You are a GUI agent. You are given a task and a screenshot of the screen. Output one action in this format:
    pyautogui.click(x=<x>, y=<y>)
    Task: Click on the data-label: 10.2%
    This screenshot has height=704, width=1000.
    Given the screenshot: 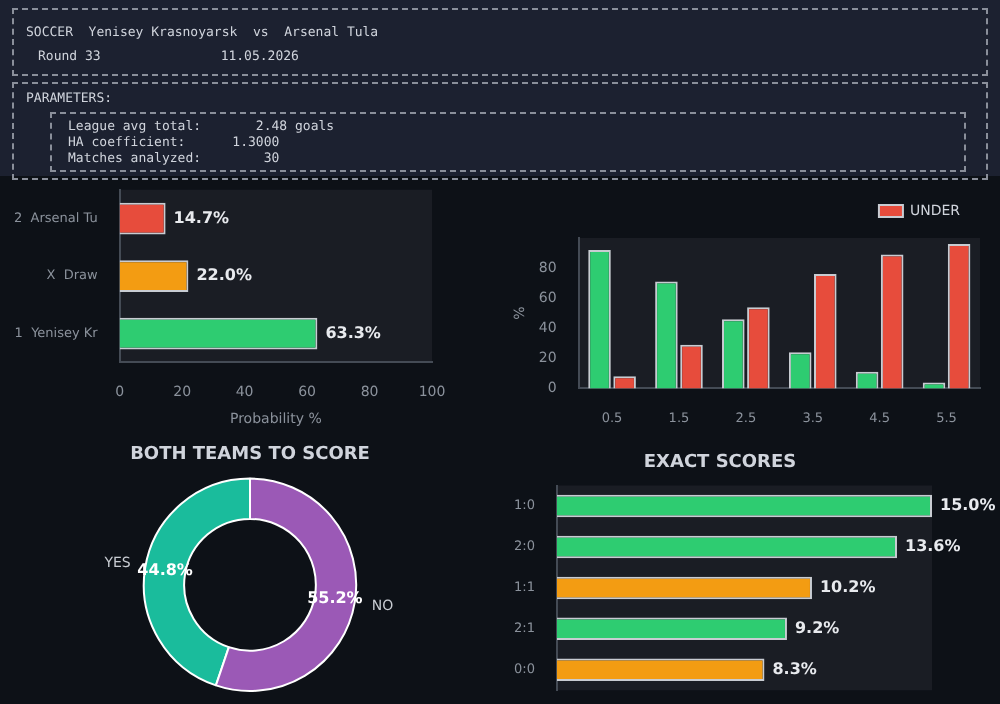 What is the action you would take?
    pyautogui.click(x=847, y=587)
    